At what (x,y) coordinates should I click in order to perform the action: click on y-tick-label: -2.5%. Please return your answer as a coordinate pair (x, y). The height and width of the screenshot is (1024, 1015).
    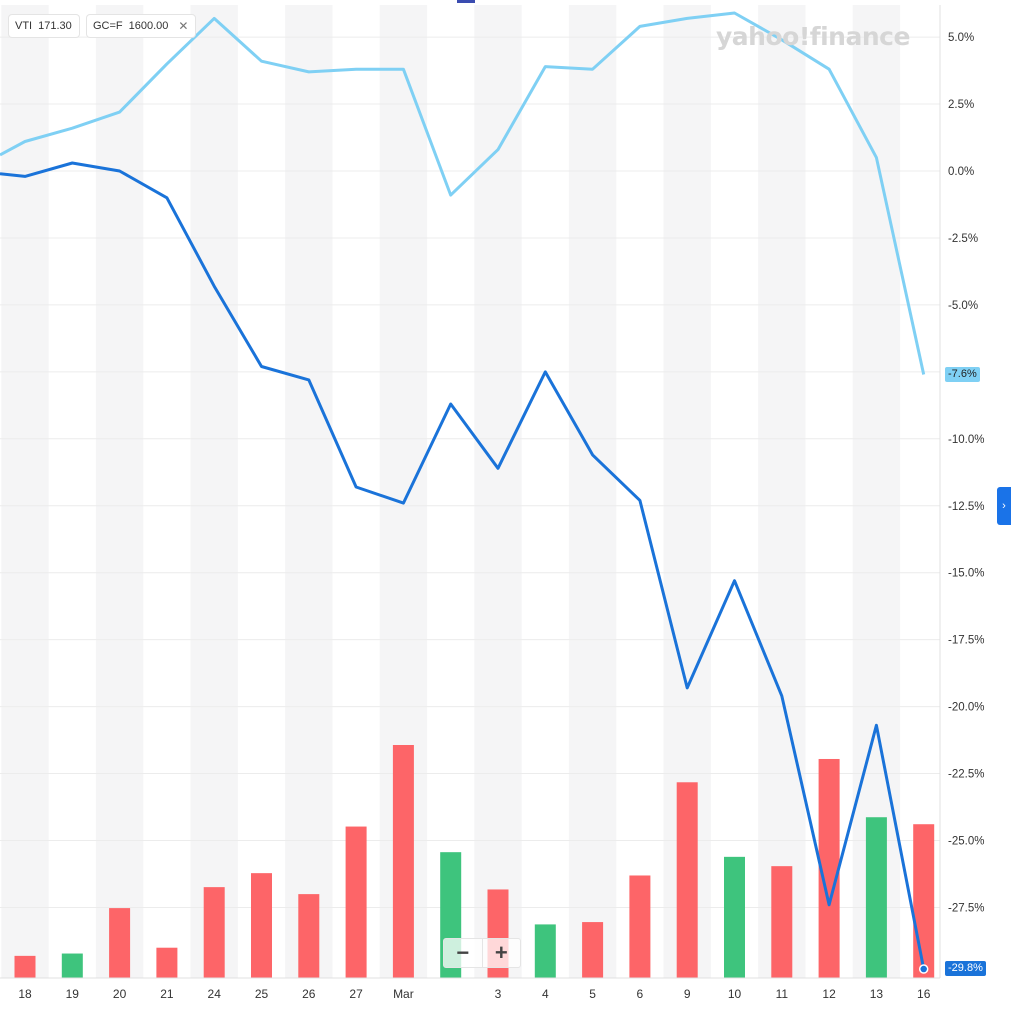
    Looking at the image, I should click on (963, 239).